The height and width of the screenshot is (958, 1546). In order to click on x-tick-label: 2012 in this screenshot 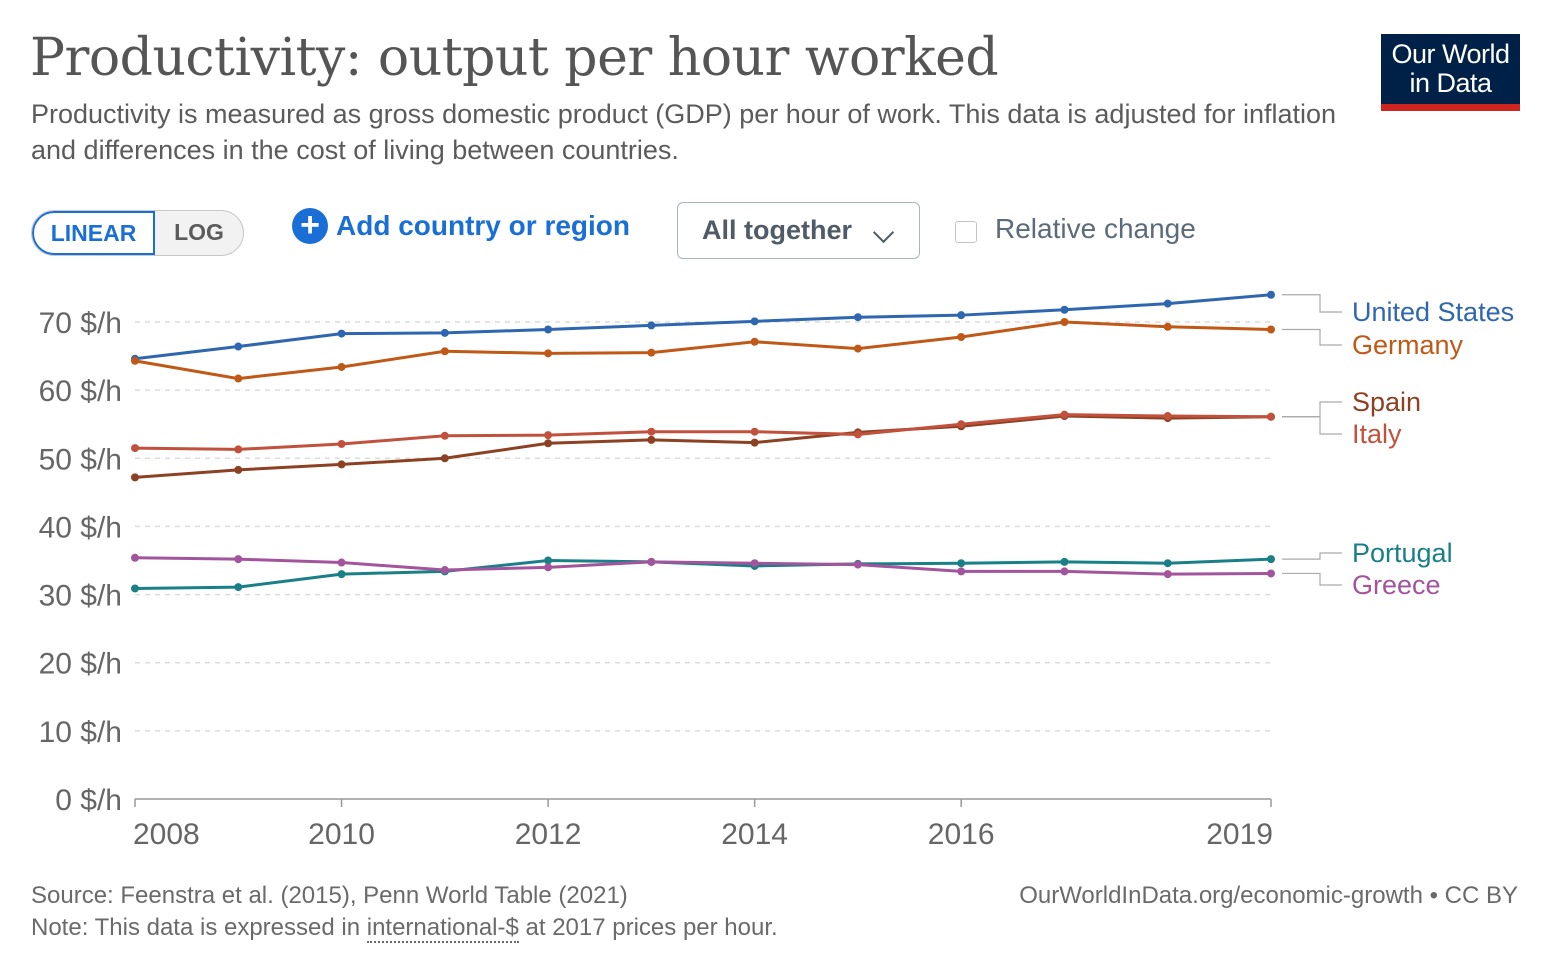, I will do `click(548, 834)`.